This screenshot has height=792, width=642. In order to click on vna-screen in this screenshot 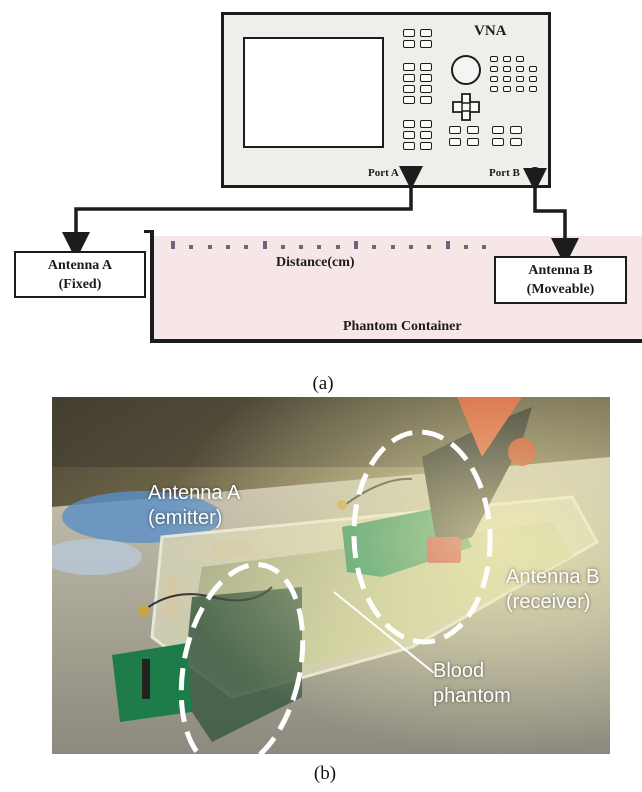, I will do `click(313, 92)`.